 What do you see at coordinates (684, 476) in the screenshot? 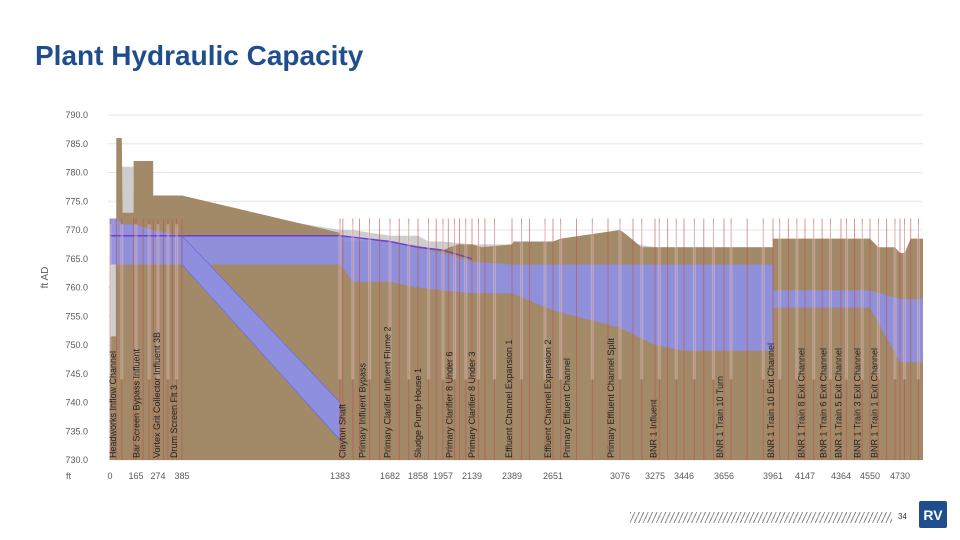
I see `x-tick-label: 3446` at bounding box center [684, 476].